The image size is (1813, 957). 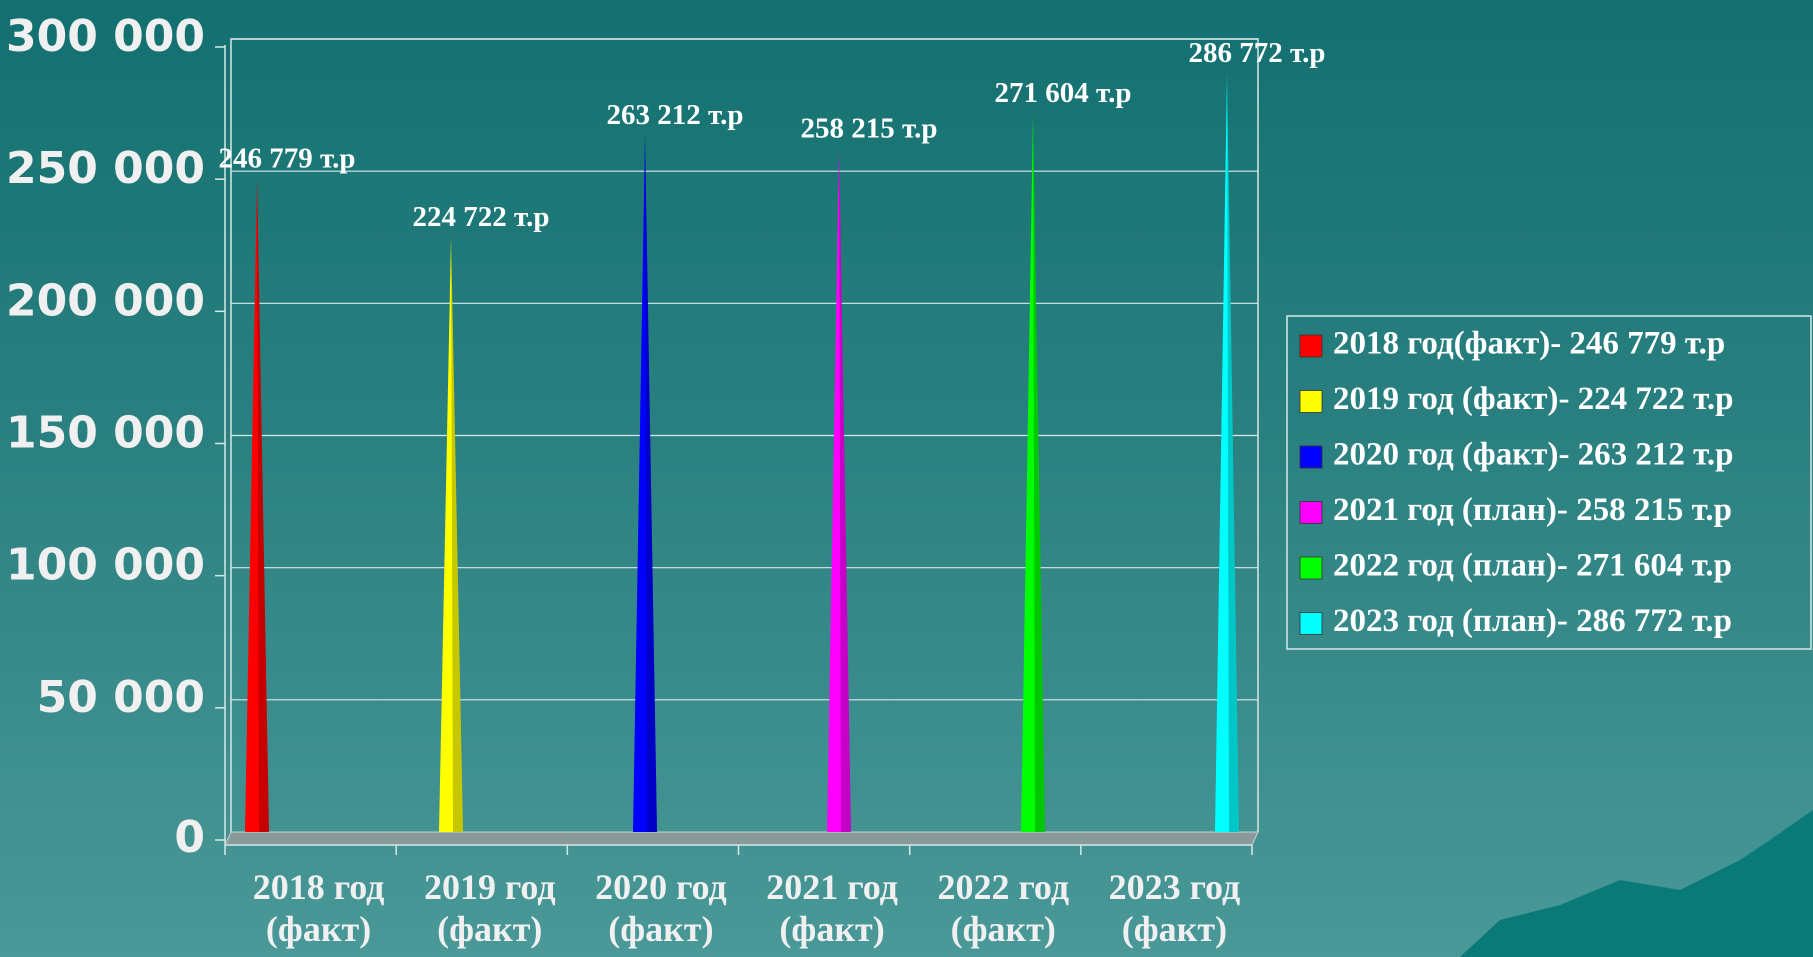 I want to click on y-tick-label: 200 000, so click(x=105, y=300).